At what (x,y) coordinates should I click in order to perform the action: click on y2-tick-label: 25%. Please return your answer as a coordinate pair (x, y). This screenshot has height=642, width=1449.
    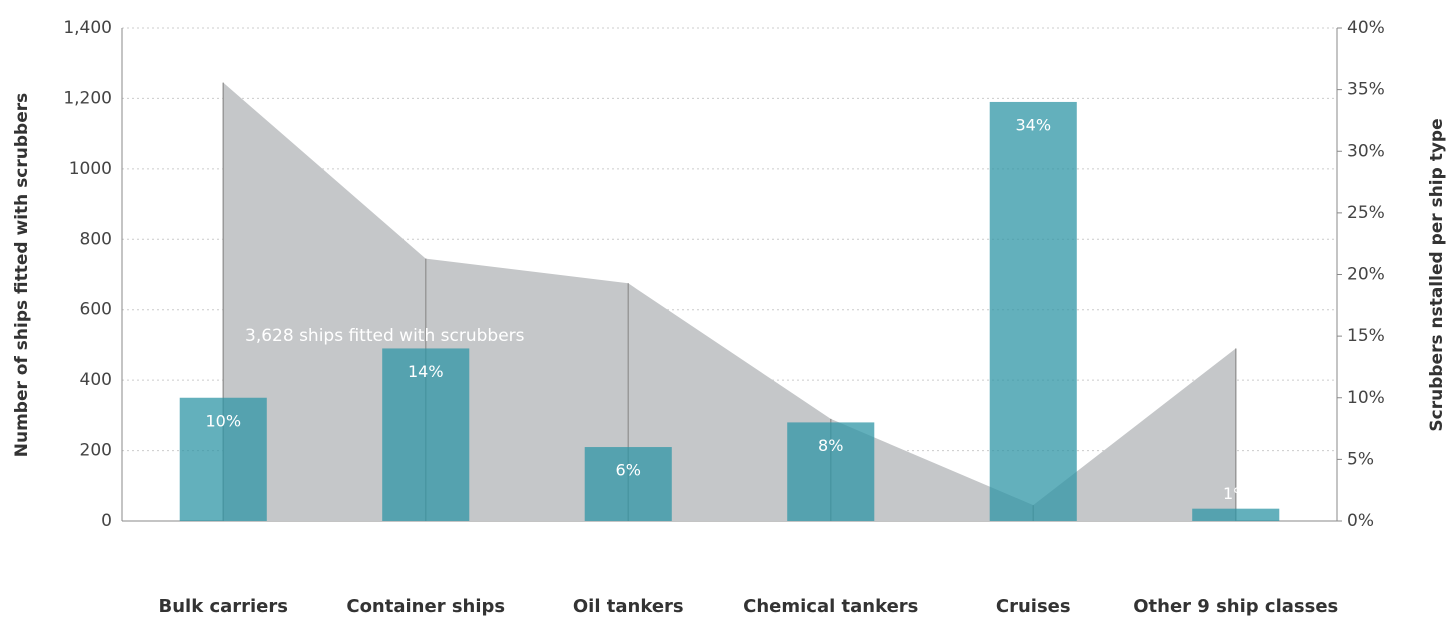
    Looking at the image, I should click on (1366, 213).